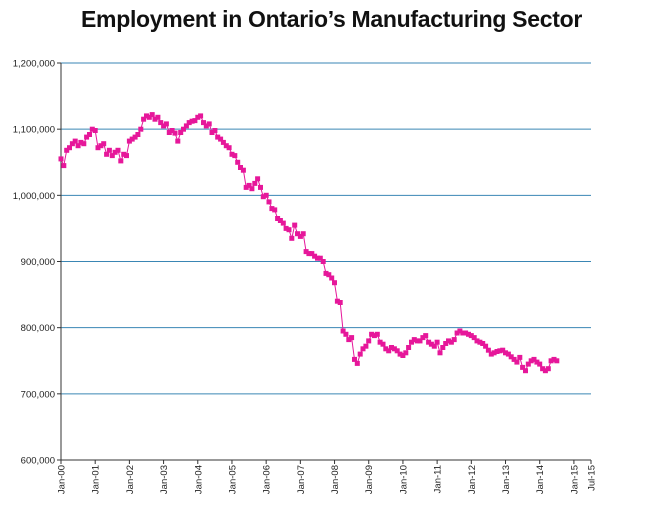 The width and height of the screenshot is (663, 512). Describe the element at coordinates (335, 479) in the screenshot. I see `x-tick-label: Jan-08` at that location.